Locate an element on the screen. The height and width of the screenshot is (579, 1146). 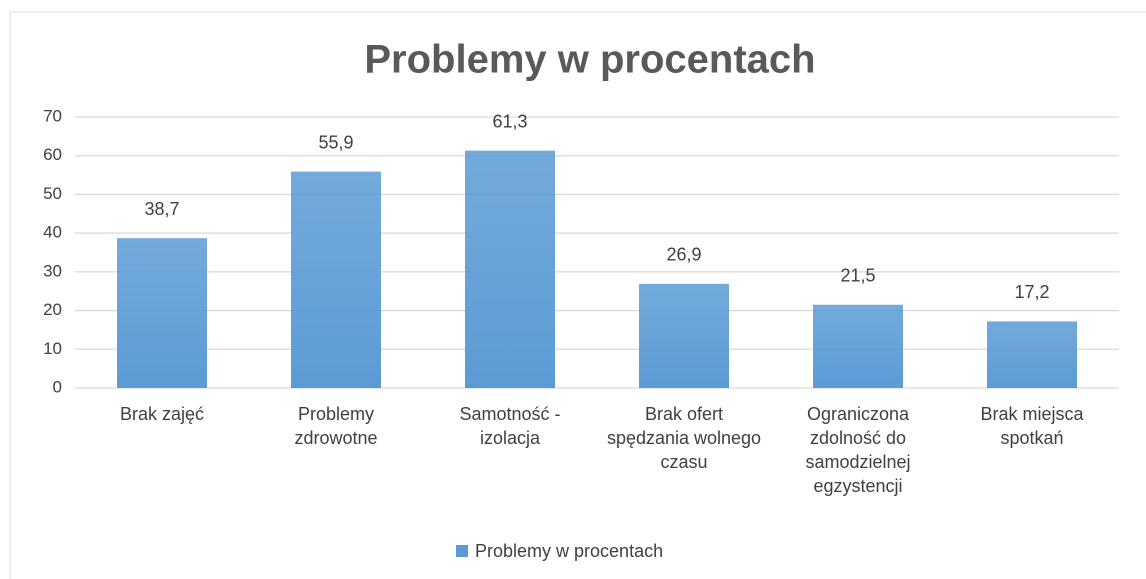
y-tick-label: 50 is located at coordinates (52, 193).